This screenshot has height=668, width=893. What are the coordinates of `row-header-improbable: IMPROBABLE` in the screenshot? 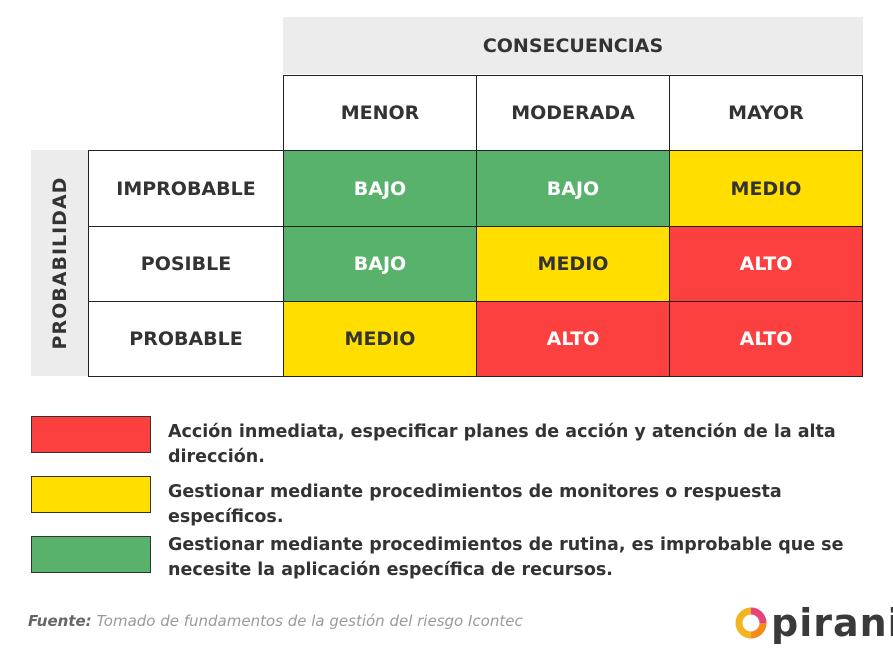 It's located at (186, 188).